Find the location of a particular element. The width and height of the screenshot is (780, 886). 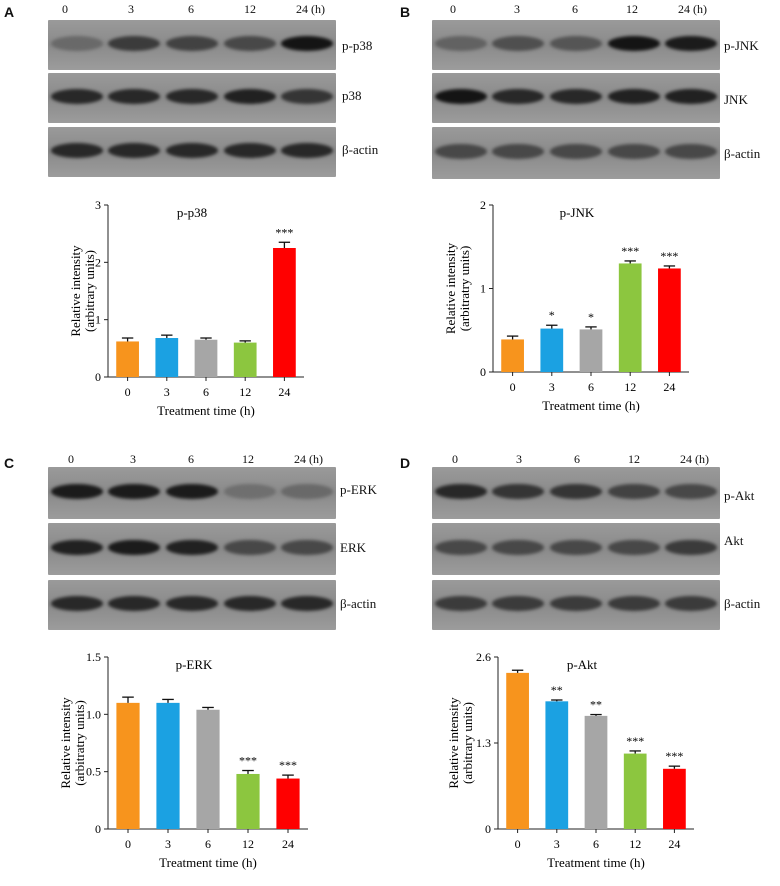

western-blot-p-p38 is located at coordinates (192, 45).